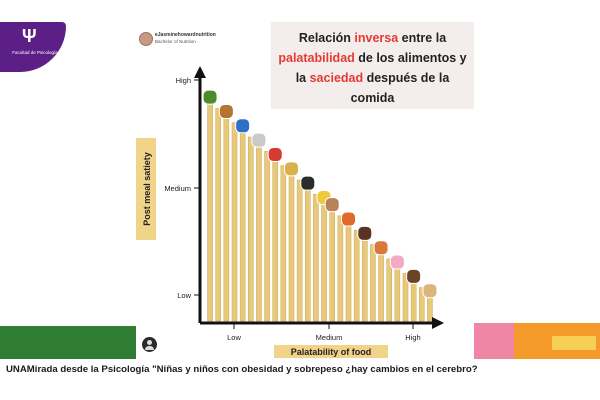 Image resolution: width=600 pixels, height=400 pixels. Describe the element at coordinates (348, 219) in the screenshot. I see `pasta-dish-icon` at that location.